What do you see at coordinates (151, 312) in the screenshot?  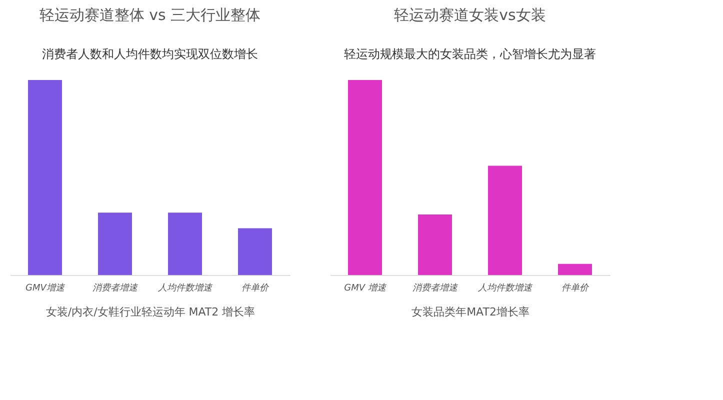 I see `x-axis-title: 女装/内衣/女鞋行业轻运动年 MAT2 增长率` at bounding box center [151, 312].